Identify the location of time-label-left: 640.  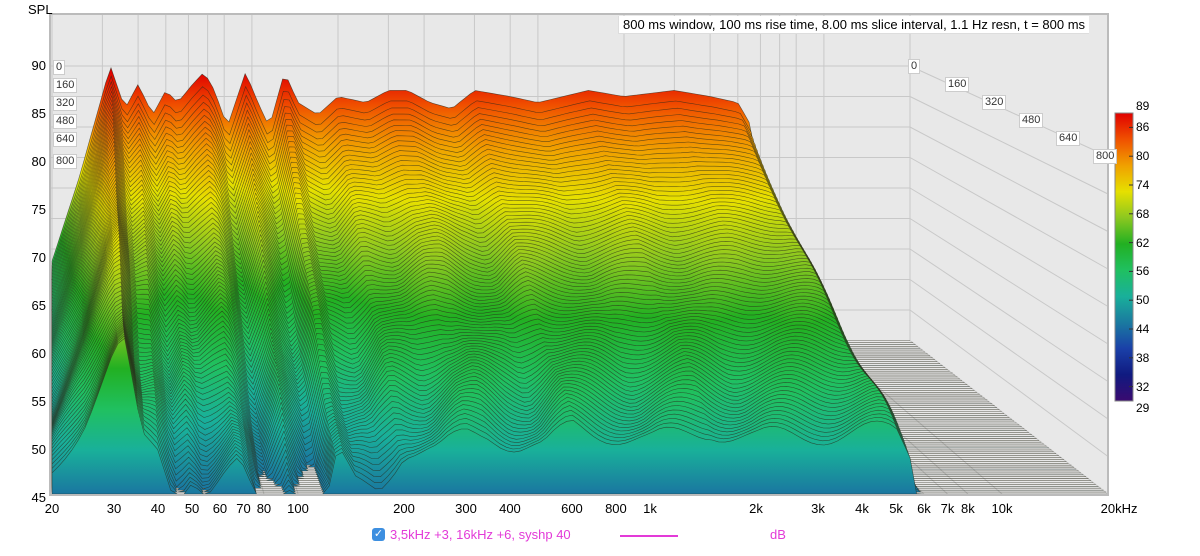
(65, 139).